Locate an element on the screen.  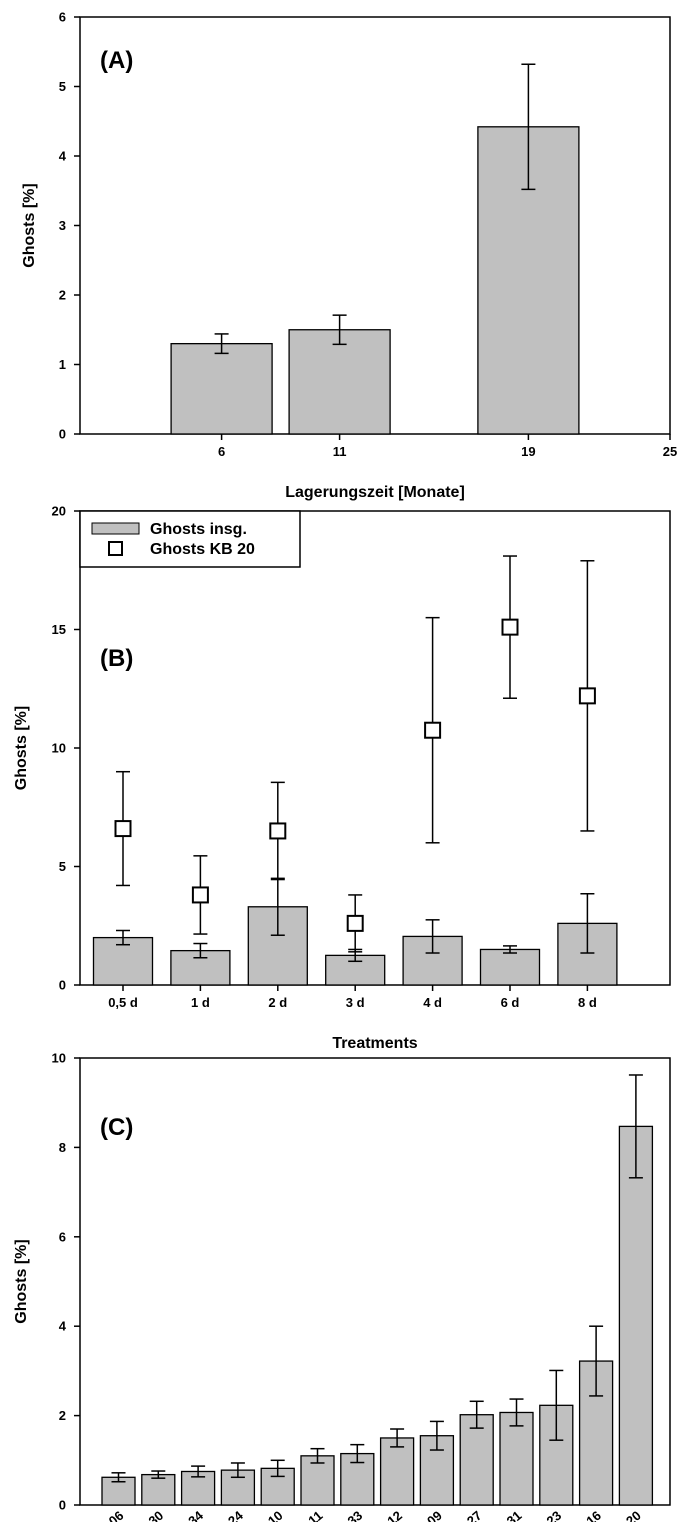
y-axis-label-c: Ghosts [%] is located at coordinates (21, 1281).